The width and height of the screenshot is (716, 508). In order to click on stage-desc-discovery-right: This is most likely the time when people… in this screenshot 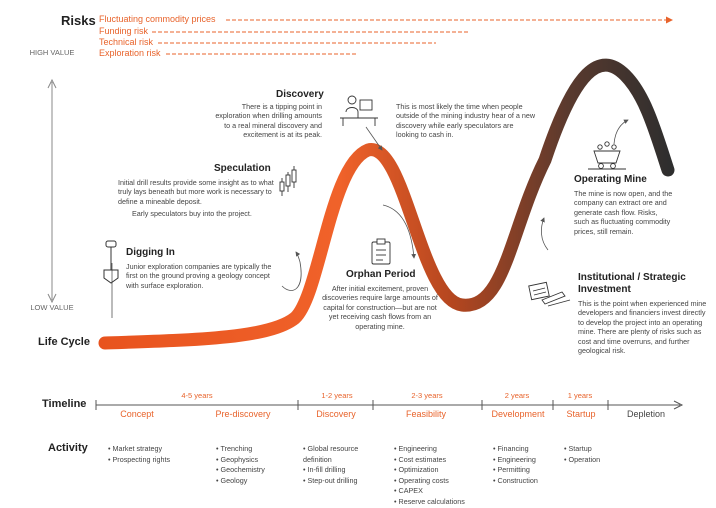, I will do `click(466, 121)`.